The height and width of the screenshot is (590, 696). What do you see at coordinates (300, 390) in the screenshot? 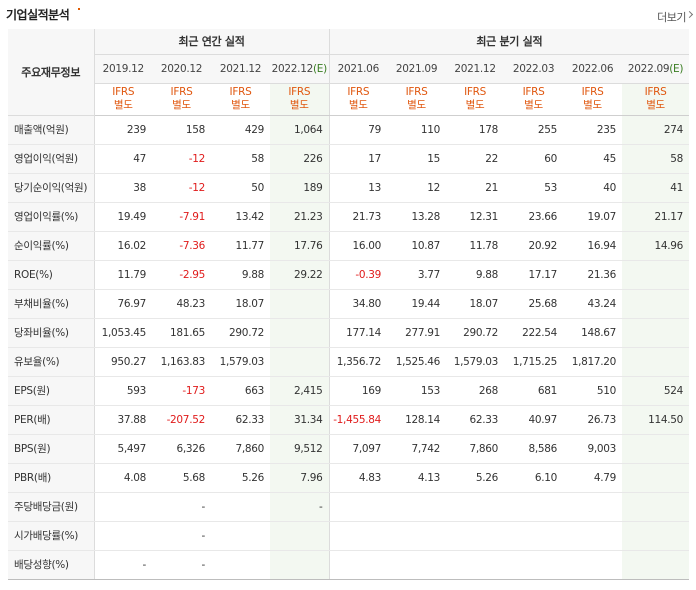
I see `table-cell: 2,415` at bounding box center [300, 390].